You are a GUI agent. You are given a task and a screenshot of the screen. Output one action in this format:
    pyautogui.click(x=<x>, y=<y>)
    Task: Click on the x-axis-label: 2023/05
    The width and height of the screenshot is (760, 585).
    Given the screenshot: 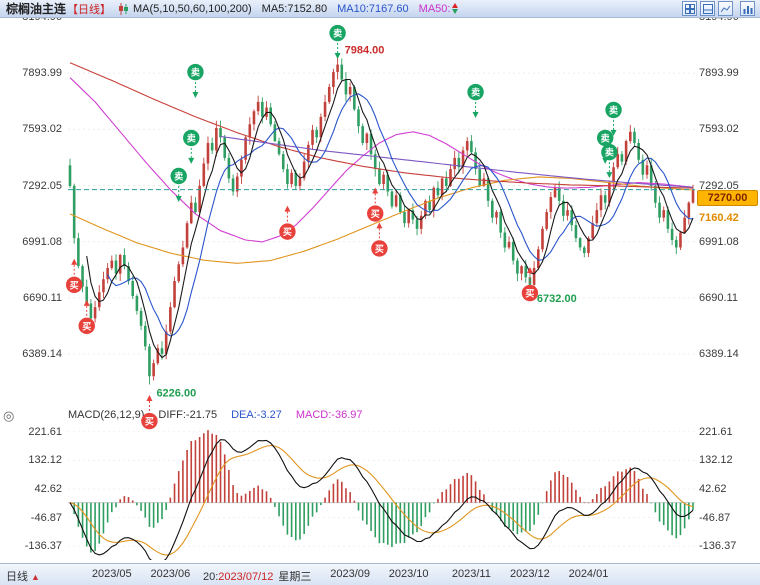 What is the action you would take?
    pyautogui.click(x=111, y=574)
    